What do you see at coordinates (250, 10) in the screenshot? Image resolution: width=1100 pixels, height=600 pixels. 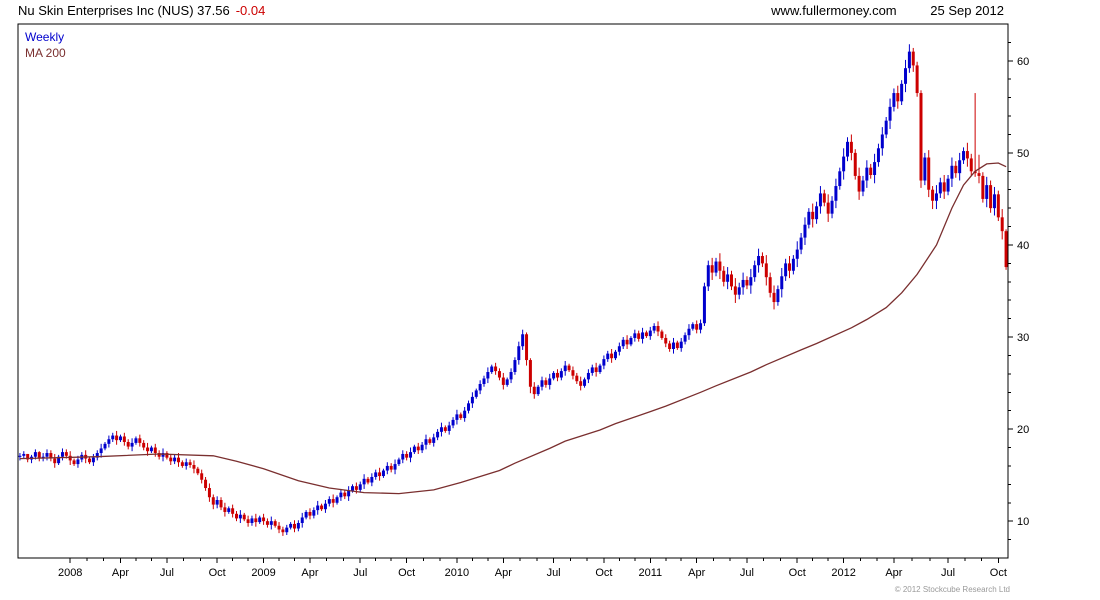 I see `price-change: -0.04` at bounding box center [250, 10].